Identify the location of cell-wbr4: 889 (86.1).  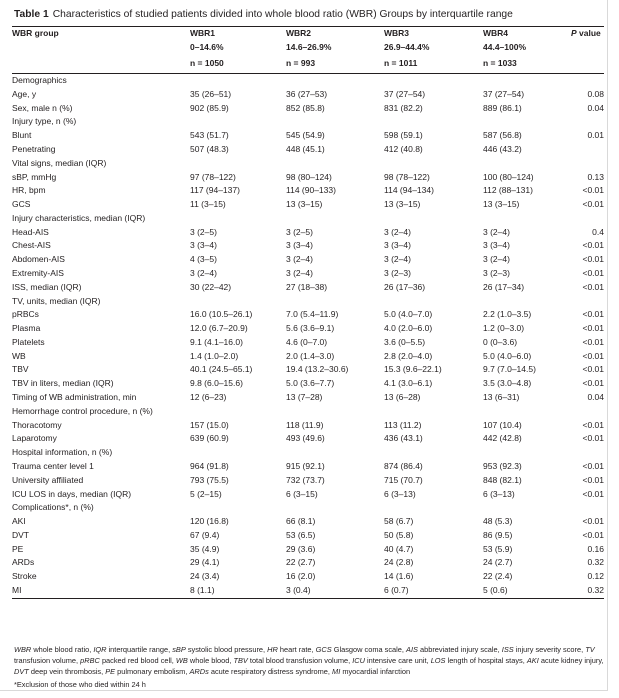
(502, 107).